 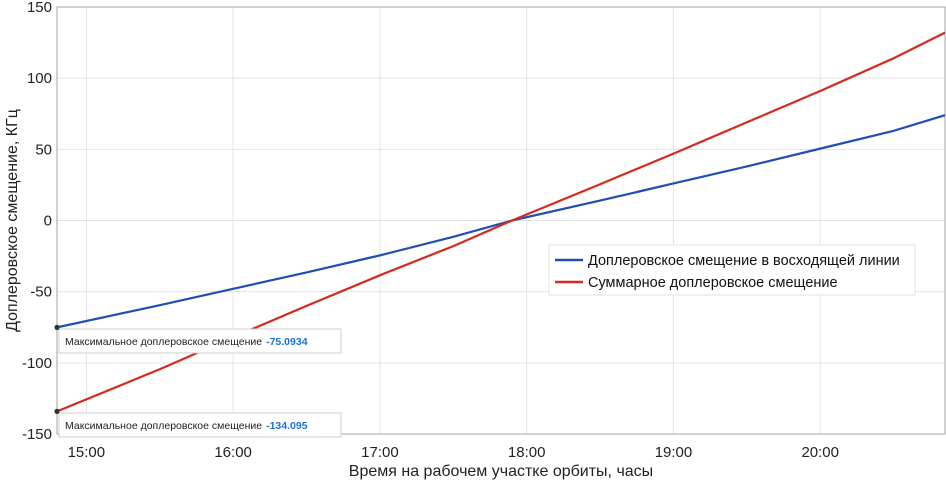 I want to click on y-tick-label: 100, so click(x=39, y=78).